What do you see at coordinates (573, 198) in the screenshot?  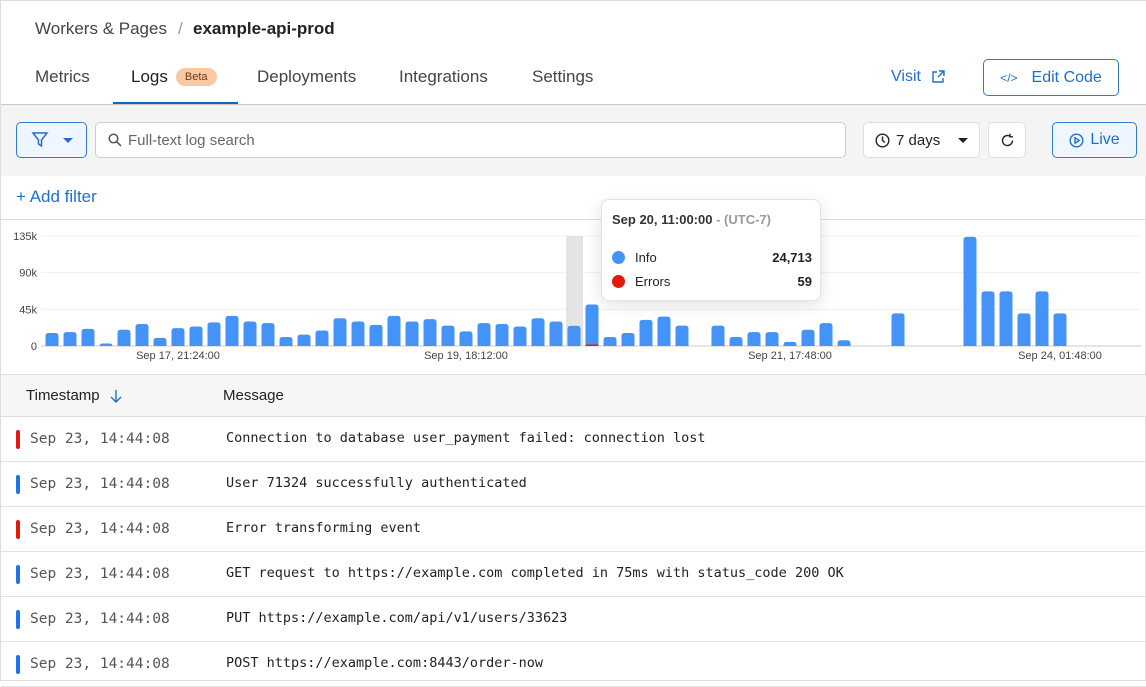 I see `filter-row: + Add filter` at bounding box center [573, 198].